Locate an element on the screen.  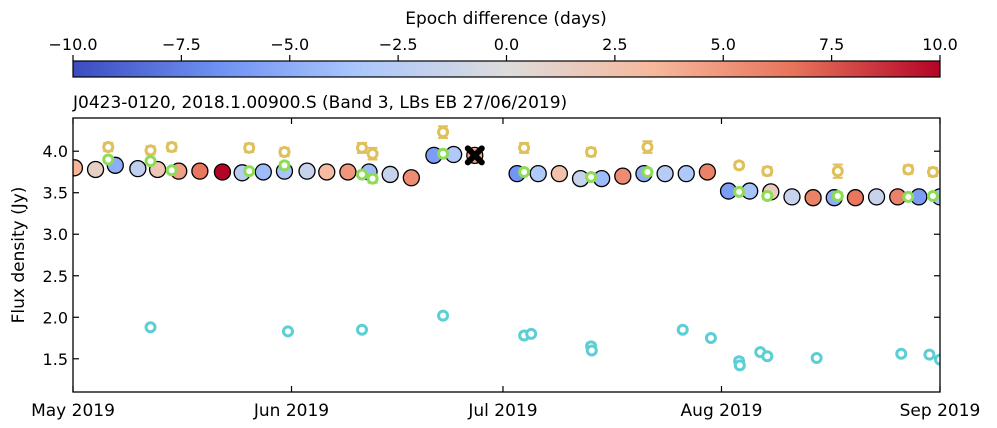
colorbar-tick-label: −10.0 is located at coordinates (72, 44).